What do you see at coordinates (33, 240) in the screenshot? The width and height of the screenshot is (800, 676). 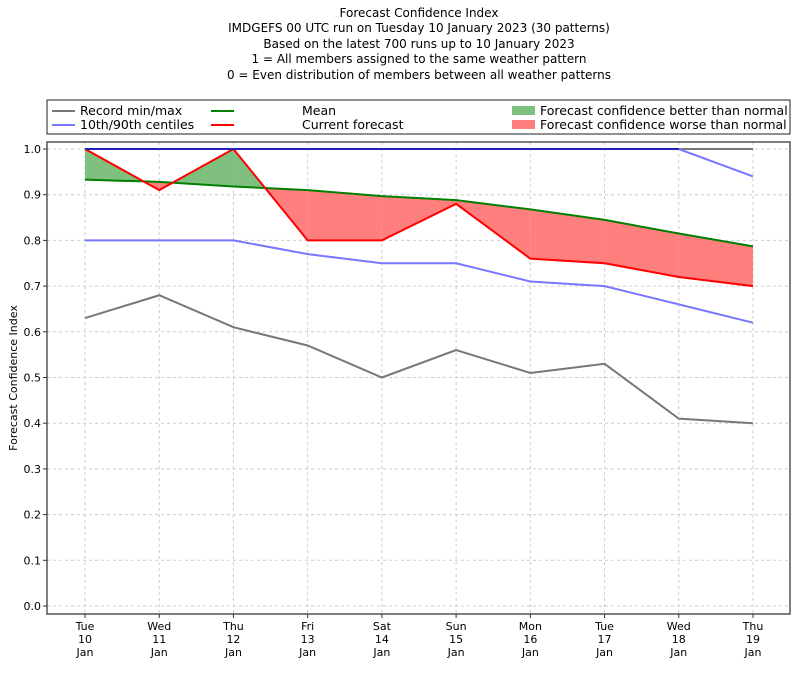 I see `y-tick-label: 0.8` at bounding box center [33, 240].